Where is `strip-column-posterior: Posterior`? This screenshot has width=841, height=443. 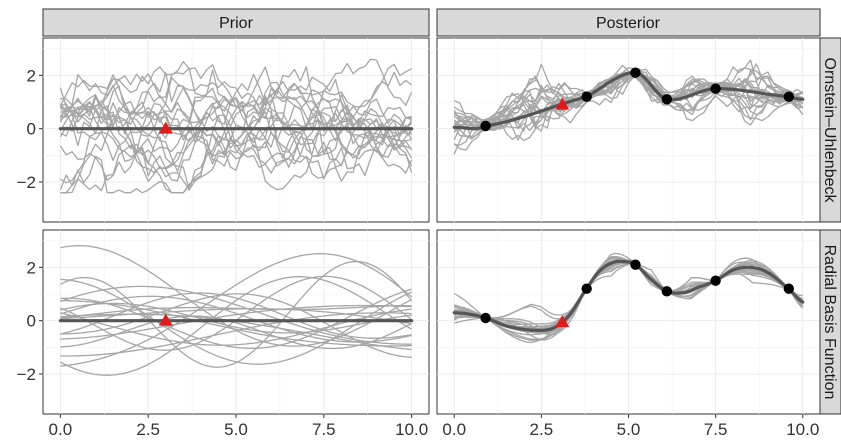
strip-column-posterior: Posterior is located at coordinates (628, 22).